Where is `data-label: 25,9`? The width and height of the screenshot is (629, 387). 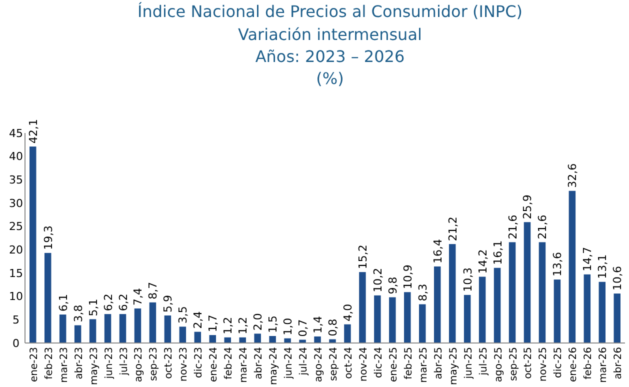 data-label: 25,9 is located at coordinates (527, 207).